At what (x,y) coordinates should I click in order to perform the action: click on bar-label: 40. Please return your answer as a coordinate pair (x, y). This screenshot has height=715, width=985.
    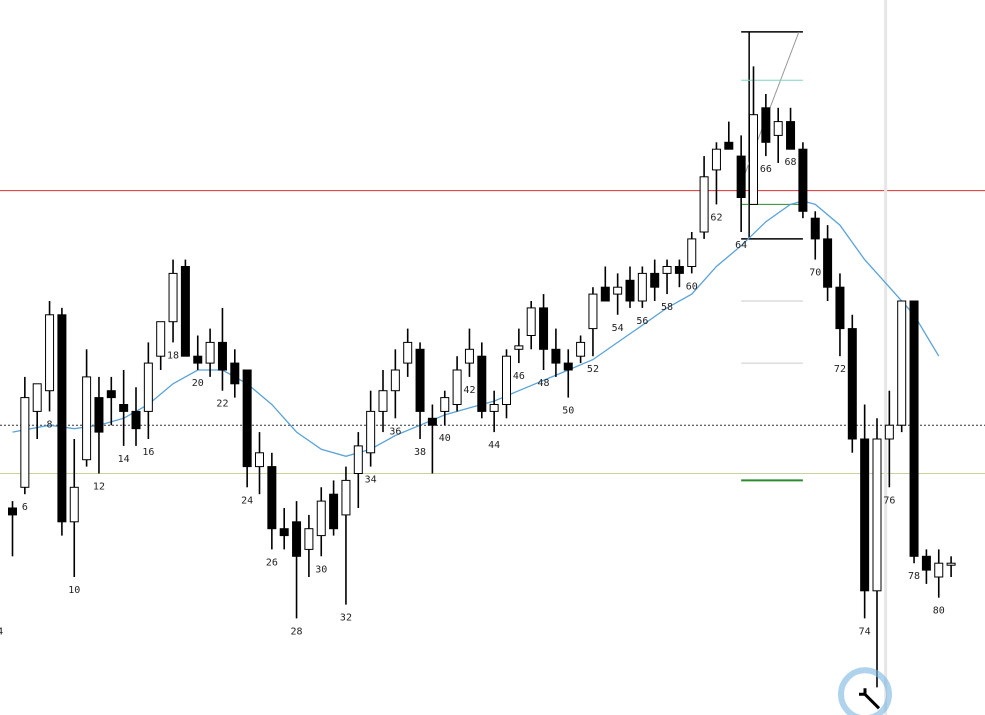
    Looking at the image, I should click on (445, 438).